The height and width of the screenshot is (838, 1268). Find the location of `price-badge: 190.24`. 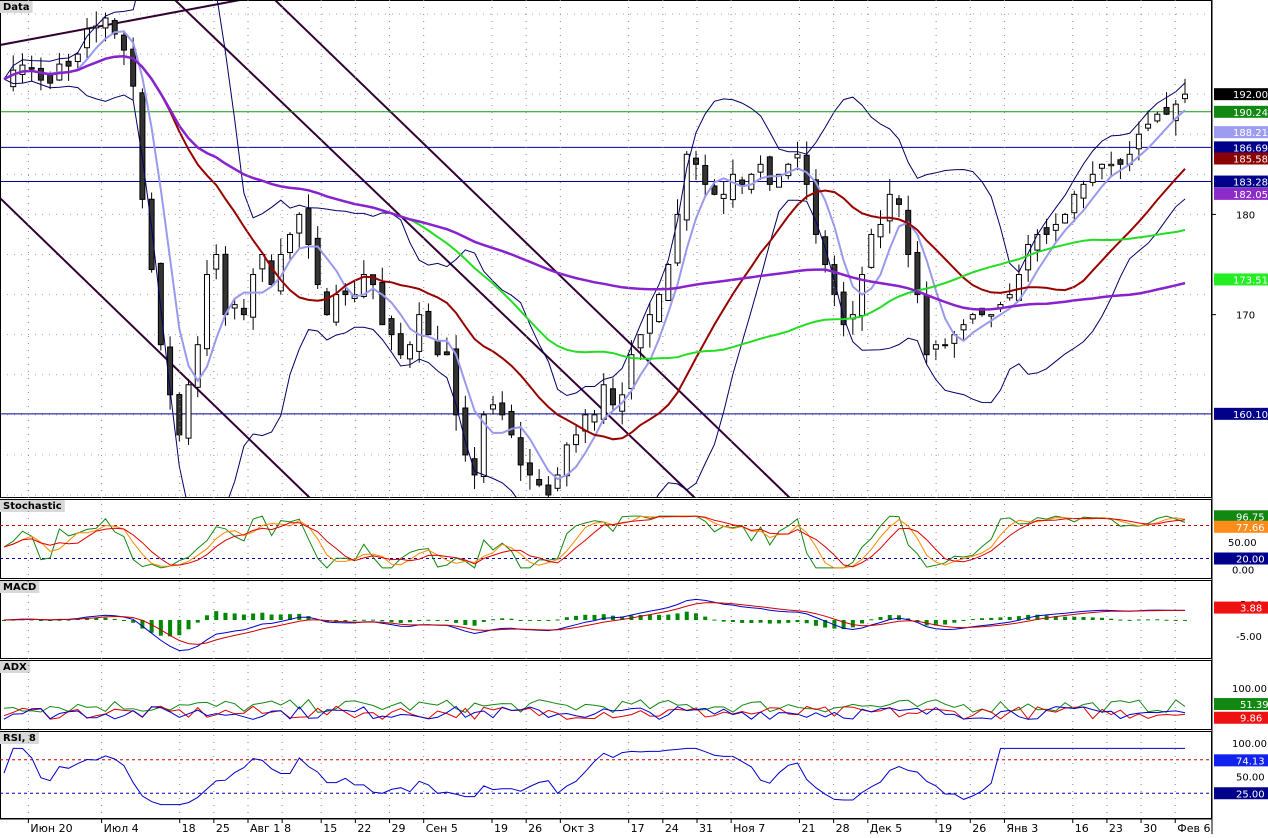

price-badge: 190.24 is located at coordinates (1241, 112).